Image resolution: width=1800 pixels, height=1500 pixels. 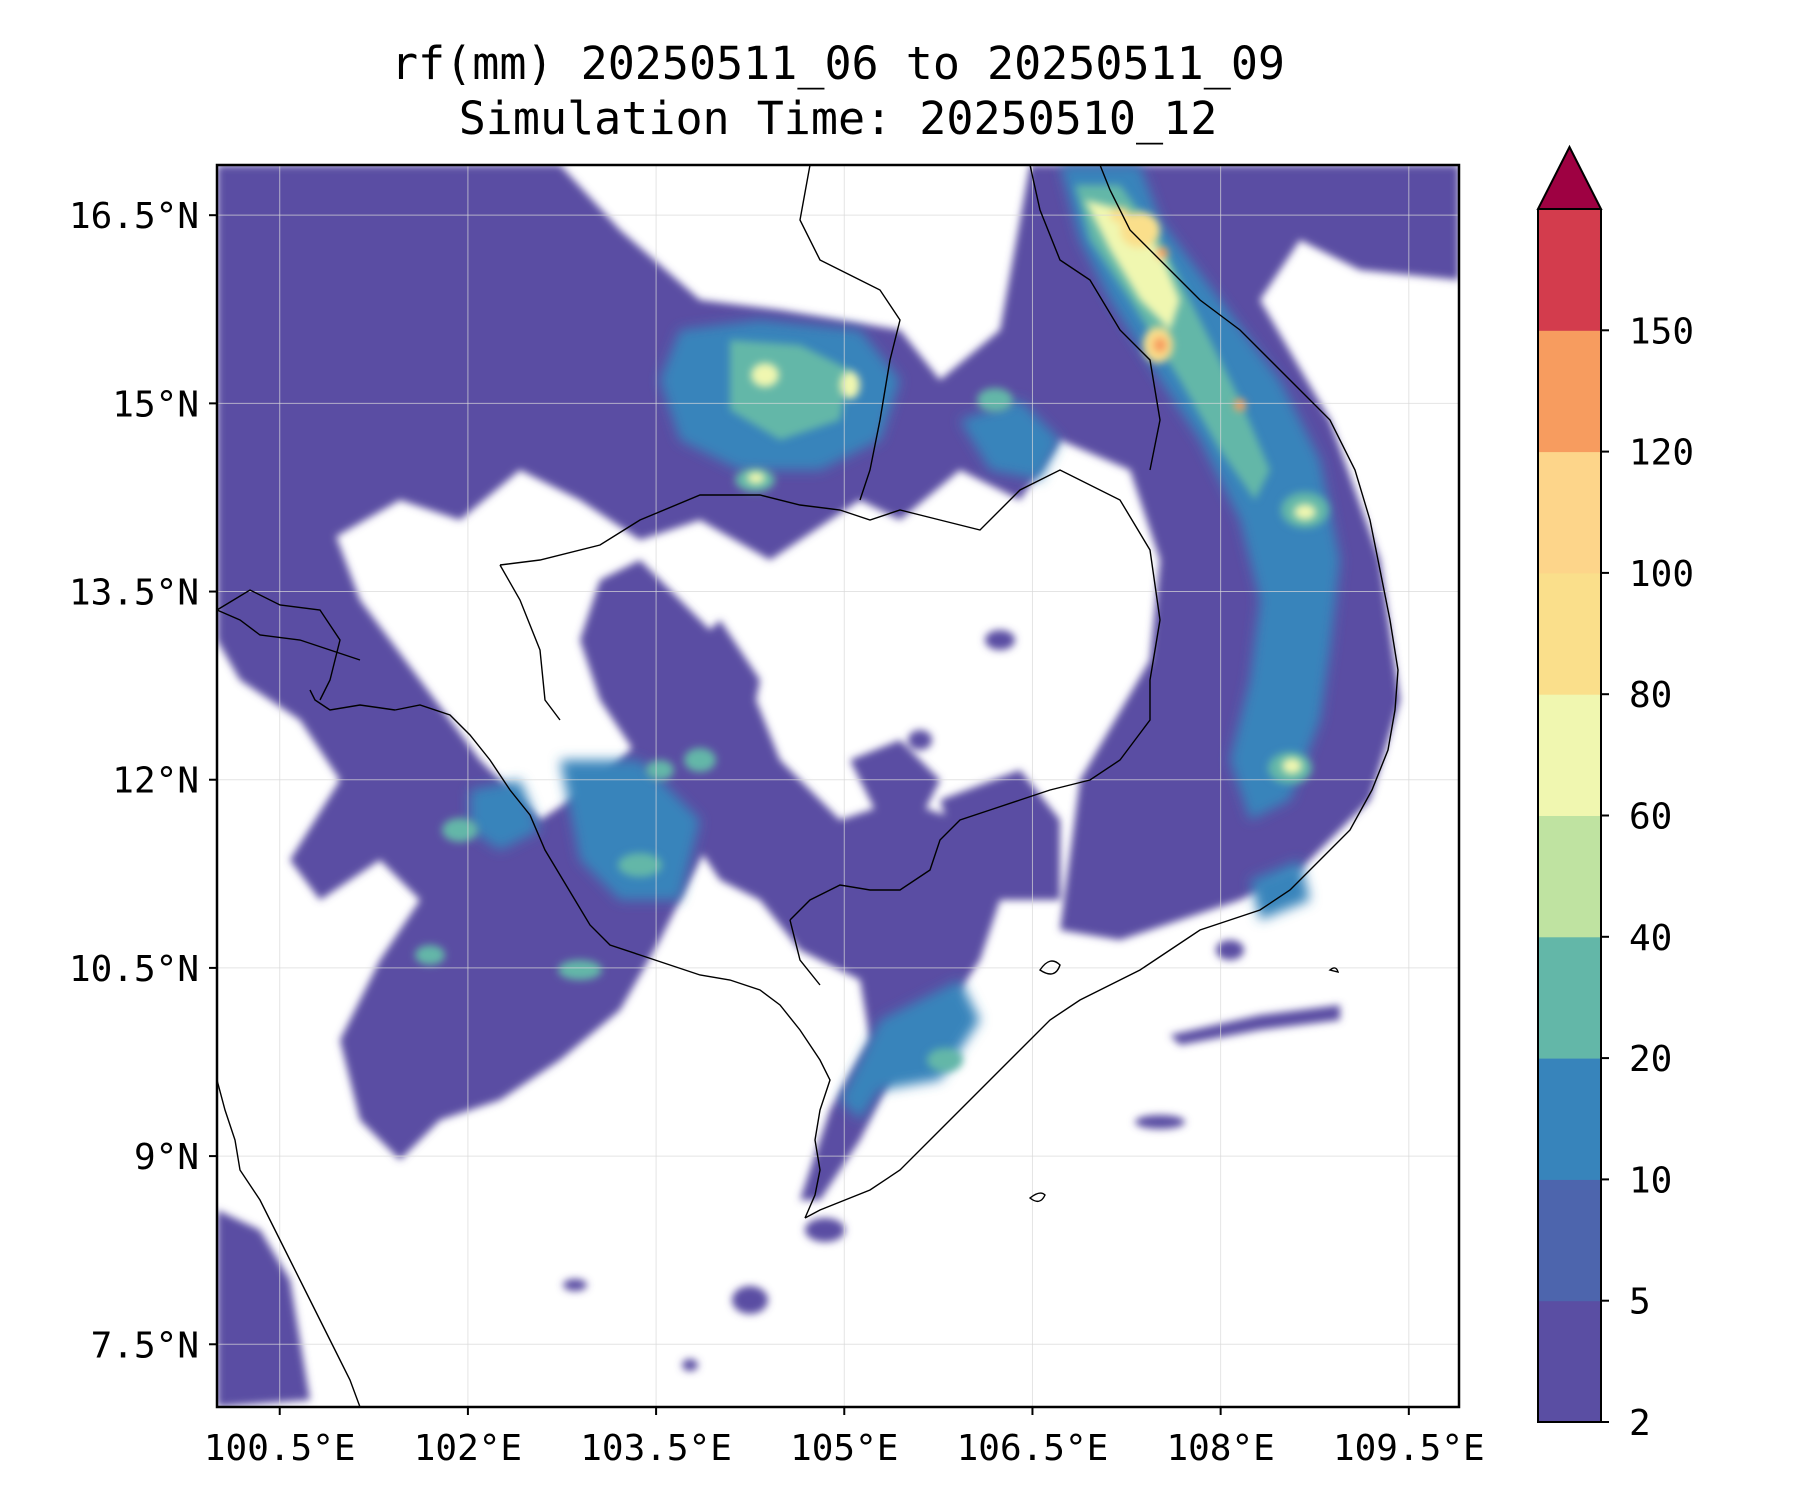 What do you see at coordinates (844, 1448) in the screenshot?
I see `x-tick-label: 105°E` at bounding box center [844, 1448].